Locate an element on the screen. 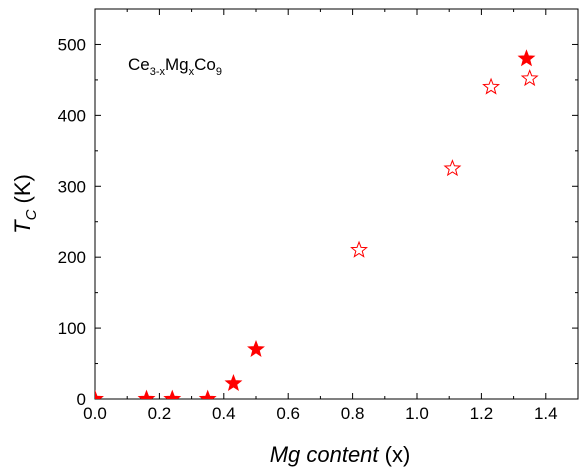  y-tick-label: 200 is located at coordinates (72, 257).